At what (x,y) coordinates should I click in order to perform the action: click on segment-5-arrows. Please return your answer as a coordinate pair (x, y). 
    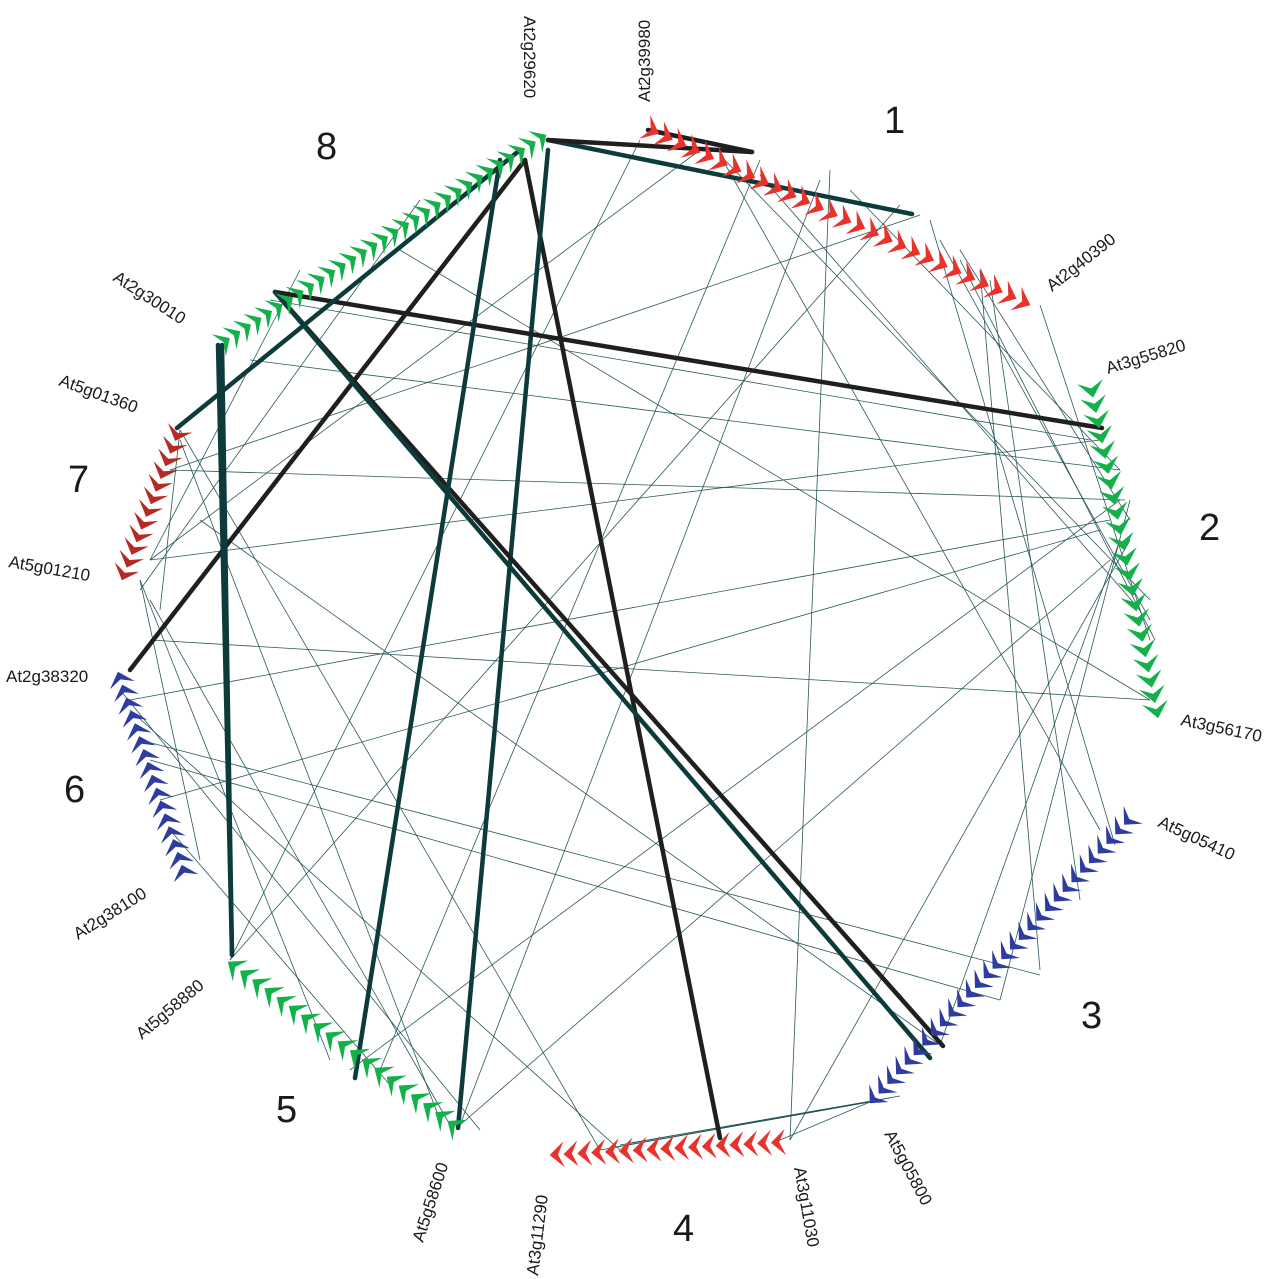
    Looking at the image, I should click on (347, 1050).